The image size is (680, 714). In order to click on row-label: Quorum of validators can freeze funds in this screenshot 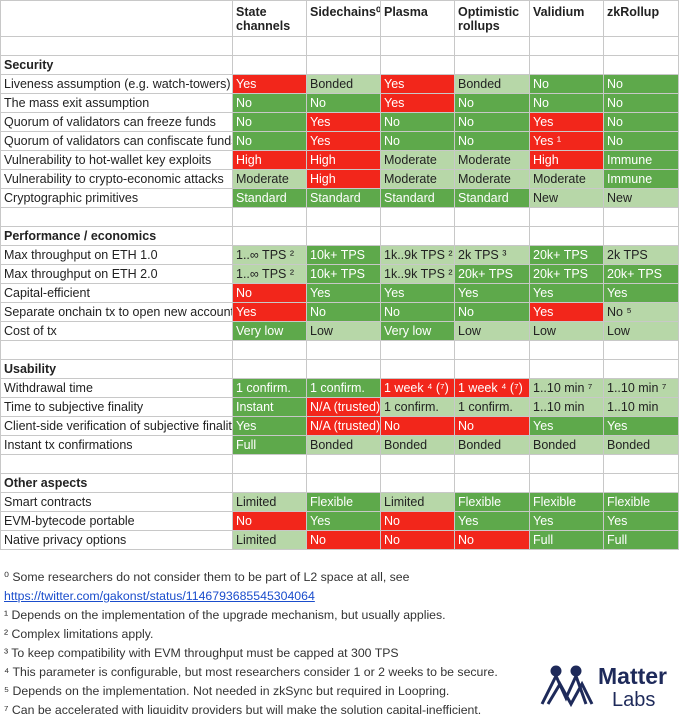, I will do `click(116, 122)`.